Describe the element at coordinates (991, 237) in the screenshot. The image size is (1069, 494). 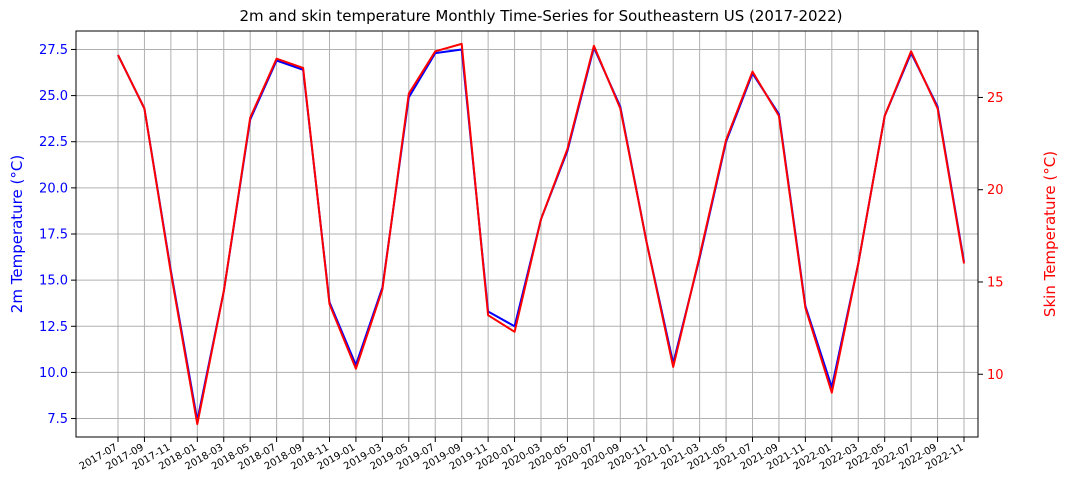
I see `right-axis: 10 15 20 25` at that location.